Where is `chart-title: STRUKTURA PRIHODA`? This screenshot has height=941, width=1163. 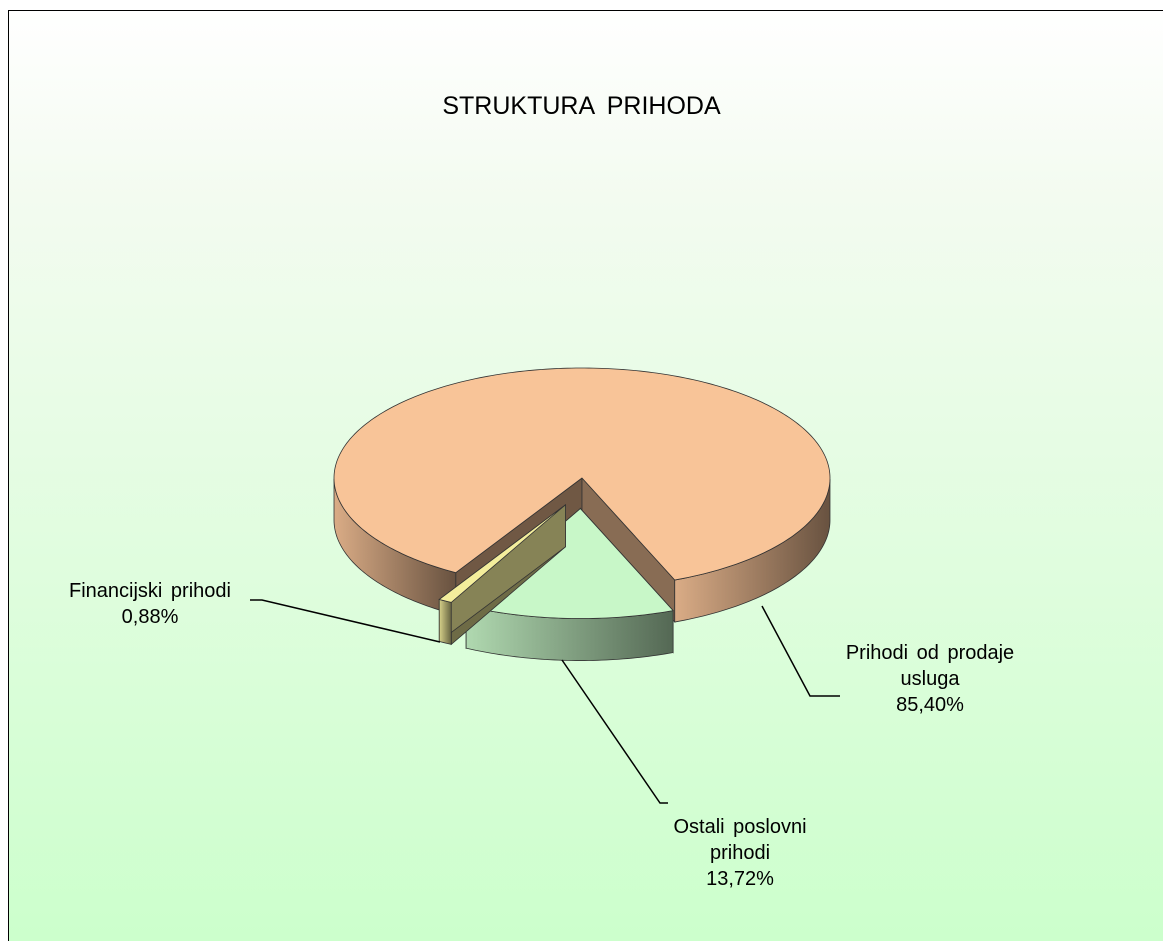
chart-title: STRUKTURA PRIHODA is located at coordinates (581, 106).